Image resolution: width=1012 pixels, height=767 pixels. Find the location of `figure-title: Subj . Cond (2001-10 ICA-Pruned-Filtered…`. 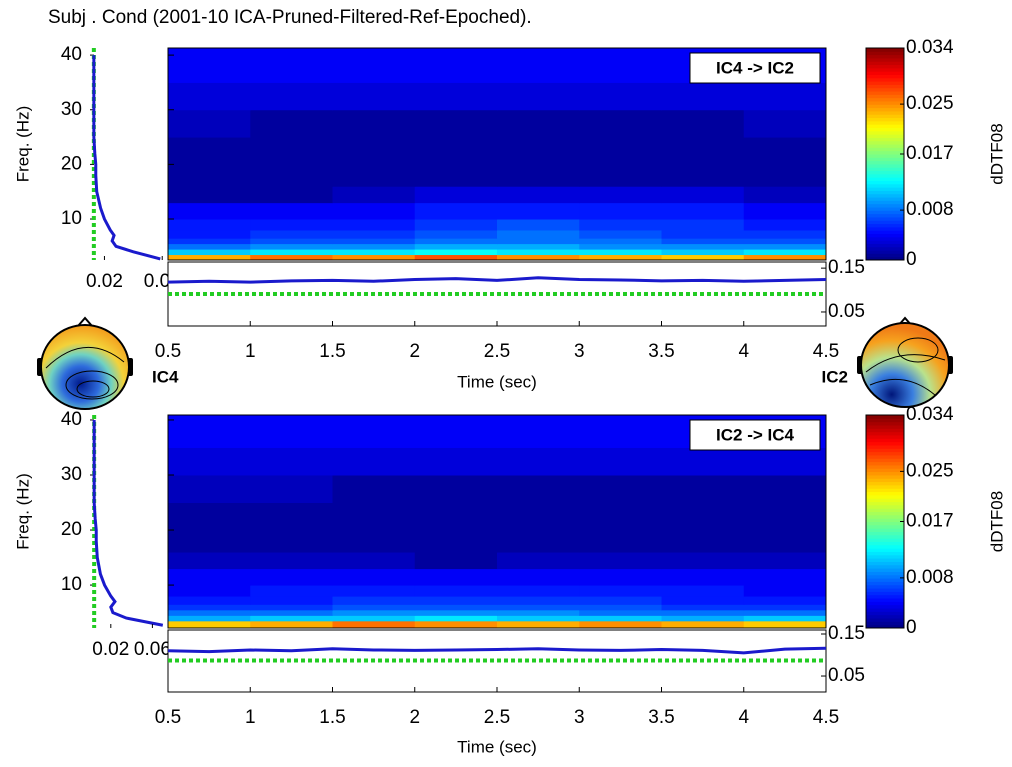

figure-title: Subj . Cond (2001-10 ICA-Pruned-Filtered… is located at coordinates (290, 17).